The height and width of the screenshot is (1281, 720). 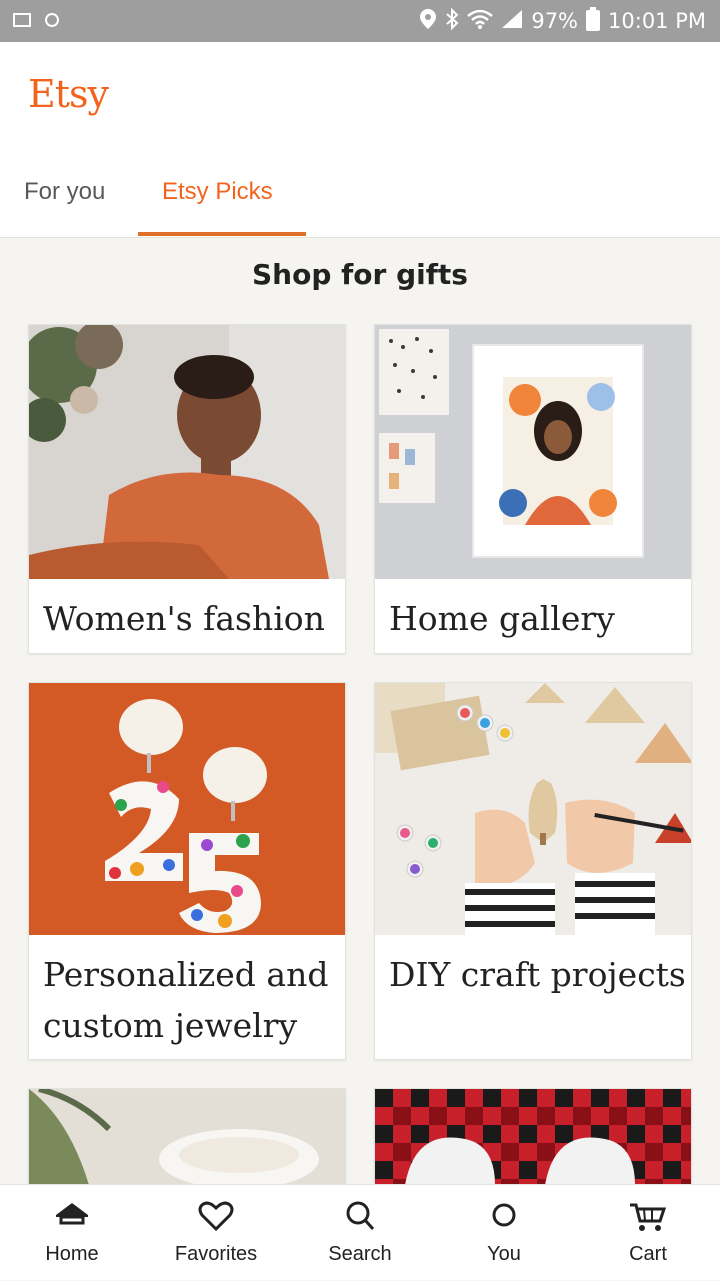 I want to click on section-title: Shop for gifts, so click(x=360, y=274).